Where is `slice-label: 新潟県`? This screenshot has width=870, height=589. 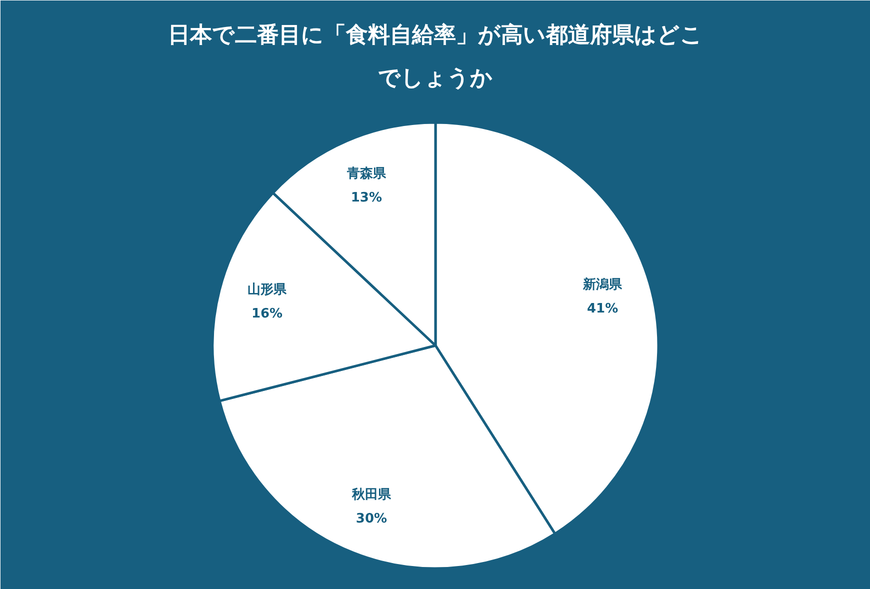 slice-label: 新潟県 is located at coordinates (603, 284).